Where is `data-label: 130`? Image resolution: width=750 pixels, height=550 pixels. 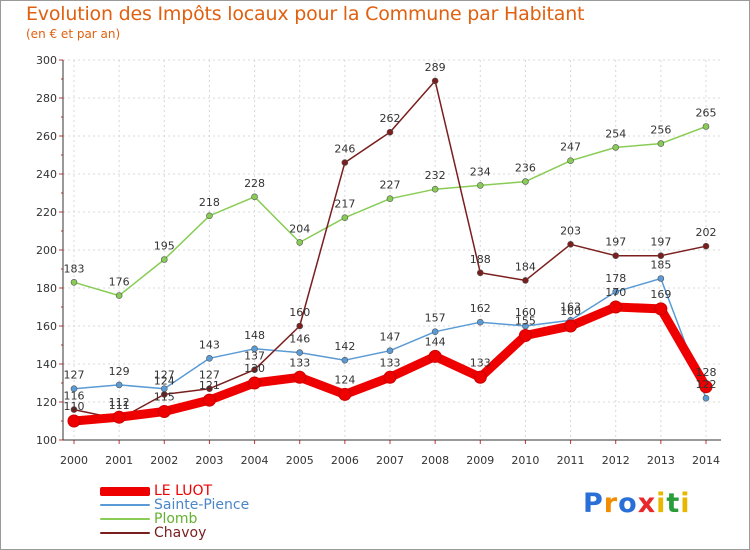 data-label: 130 is located at coordinates (254, 368).